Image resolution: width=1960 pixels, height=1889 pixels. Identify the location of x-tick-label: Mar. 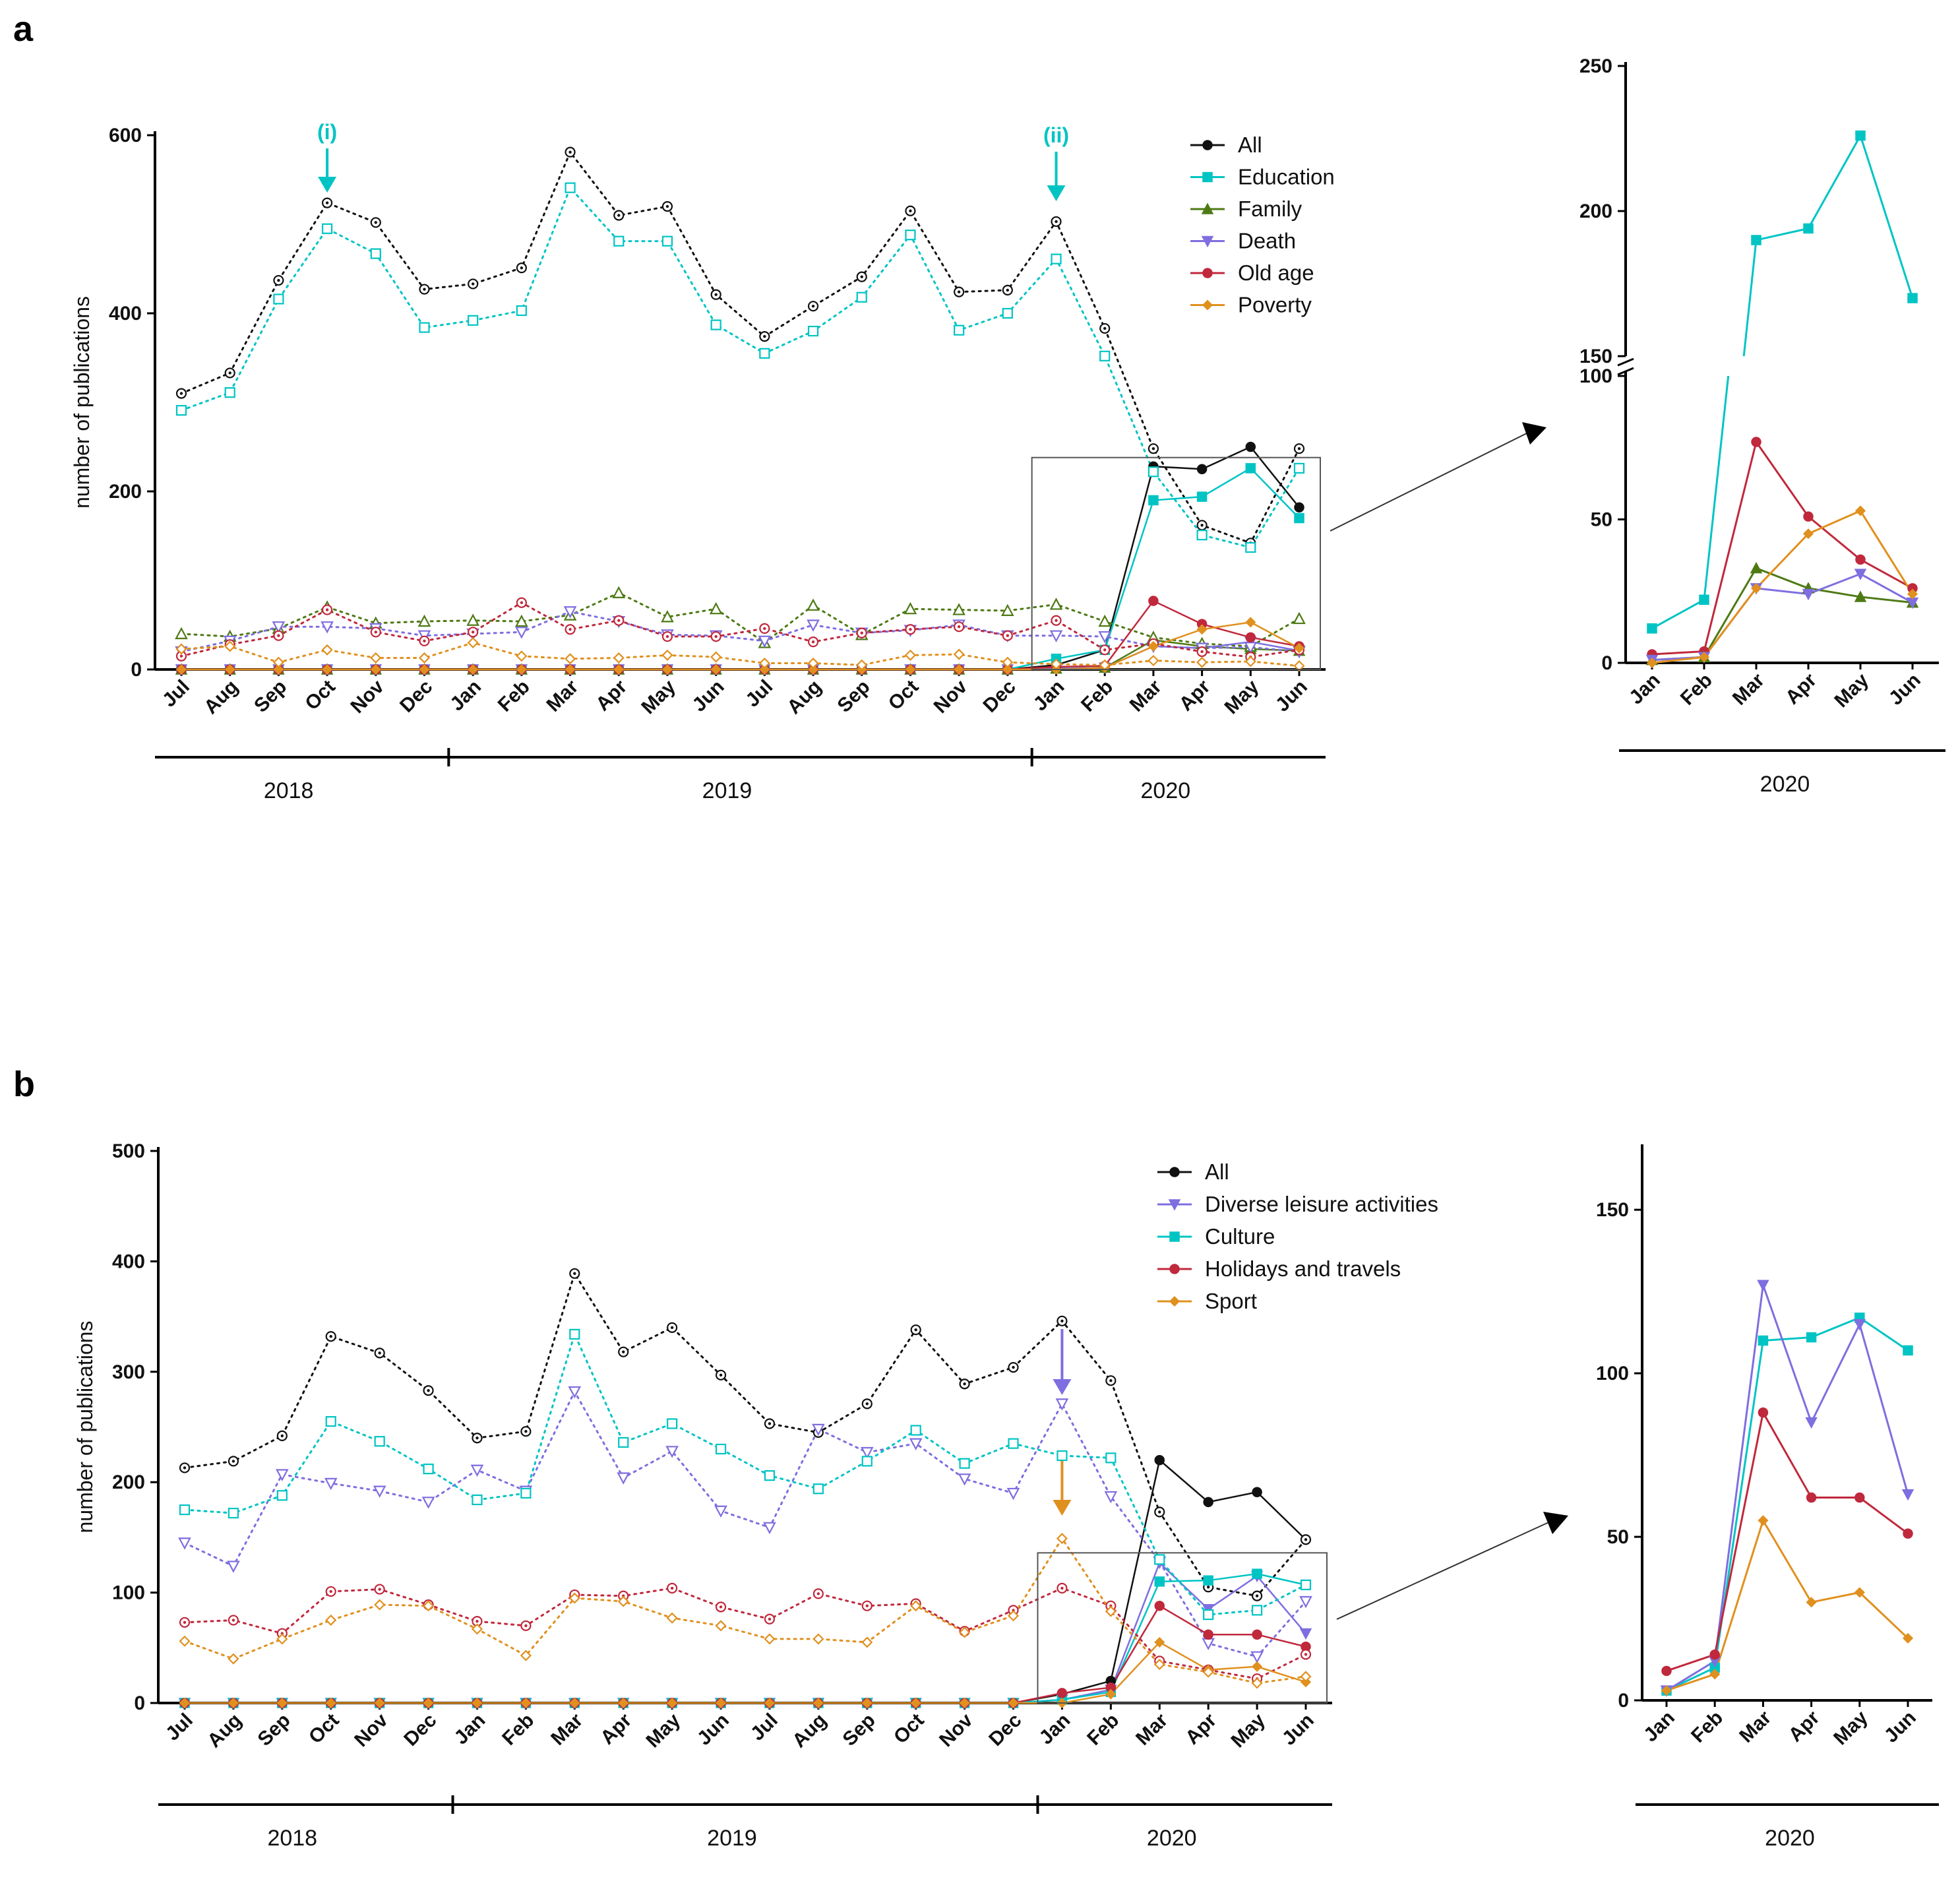
(567, 1729).